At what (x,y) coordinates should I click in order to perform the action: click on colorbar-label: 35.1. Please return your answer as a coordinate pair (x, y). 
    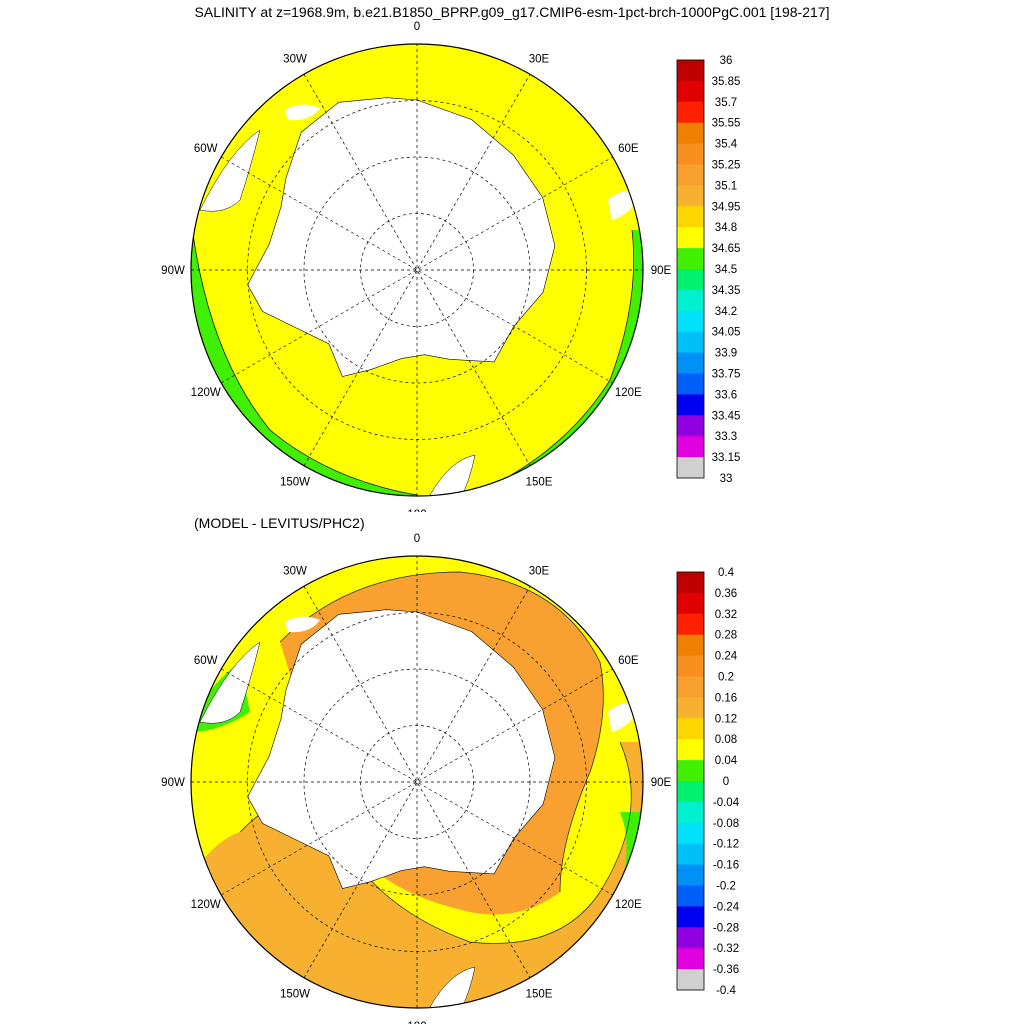
    Looking at the image, I should click on (726, 186).